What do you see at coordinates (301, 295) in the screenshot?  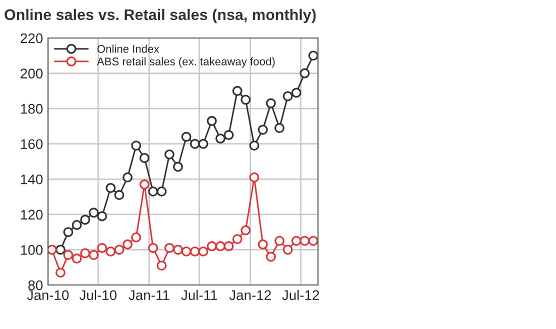 I see `x-tick-label: Jul-12` at bounding box center [301, 295].